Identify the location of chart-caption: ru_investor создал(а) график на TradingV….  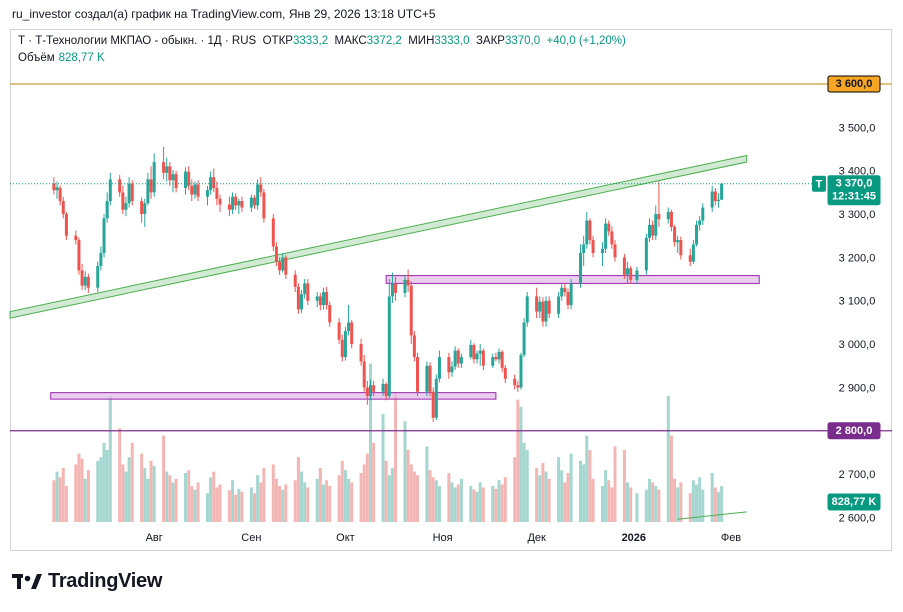
(224, 14).